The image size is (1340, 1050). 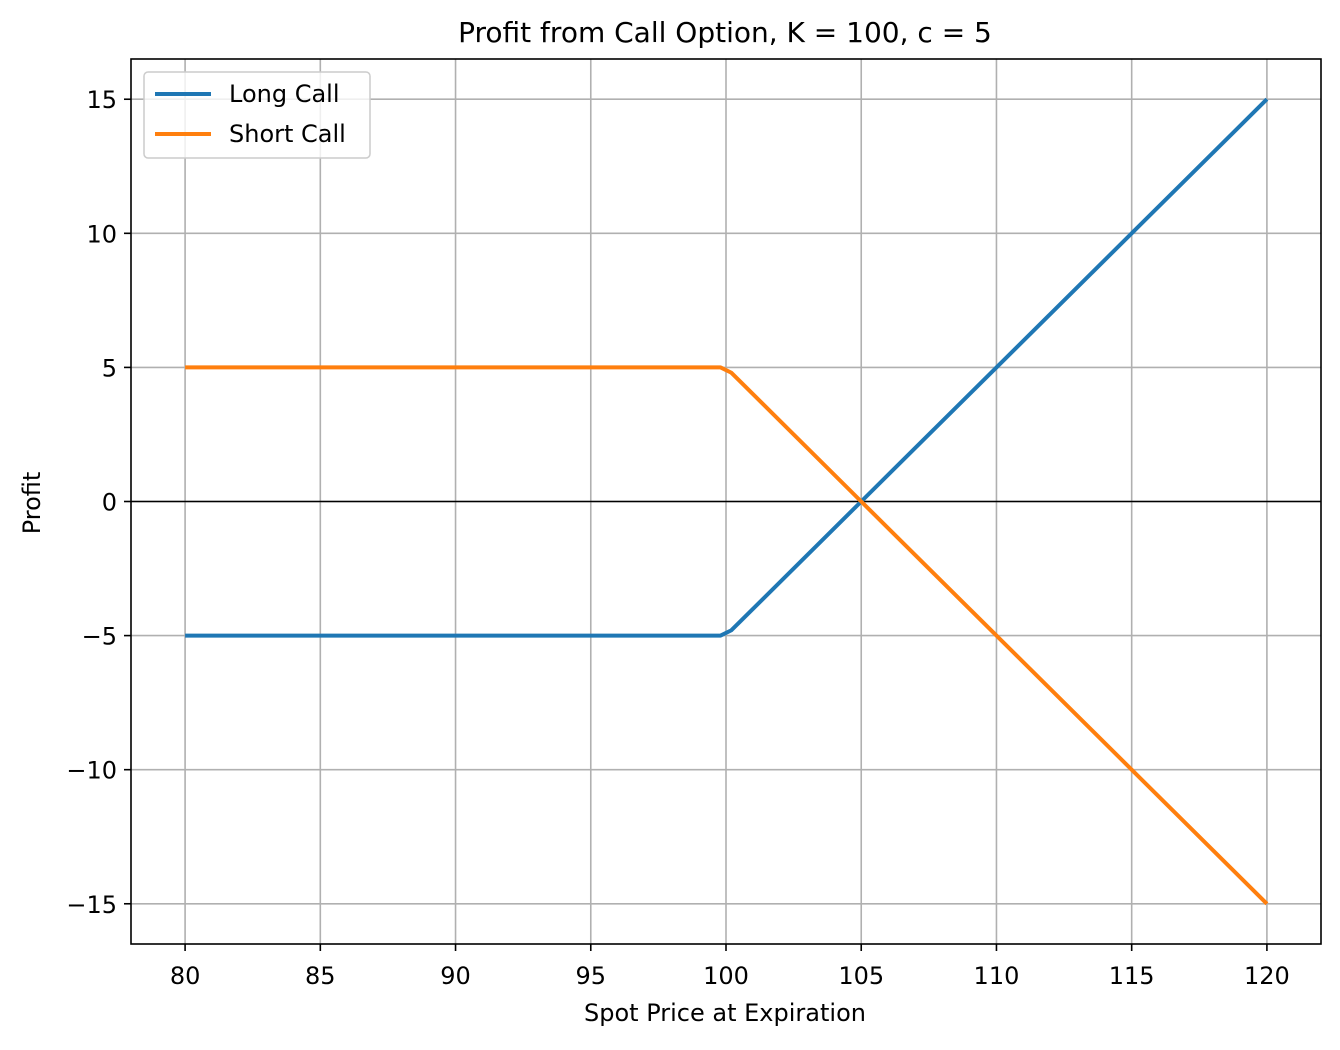 I want to click on legend-label-long-call: Long Call, so click(x=284, y=94).